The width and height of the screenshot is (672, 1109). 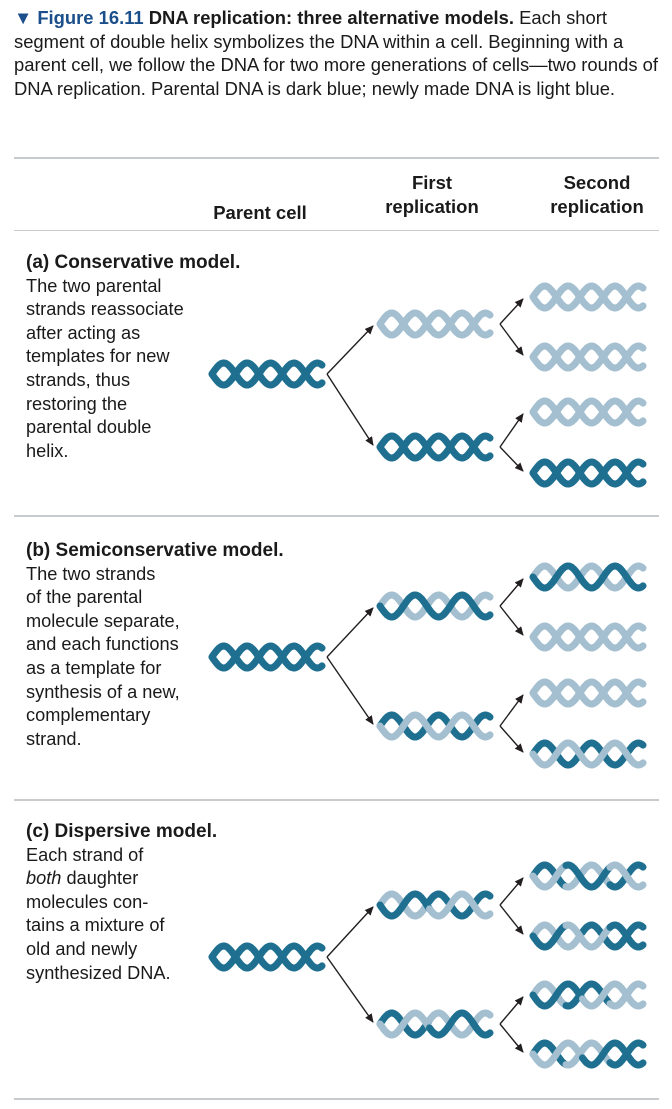 I want to click on section-title: (c) Dispersive model., so click(x=122, y=831).